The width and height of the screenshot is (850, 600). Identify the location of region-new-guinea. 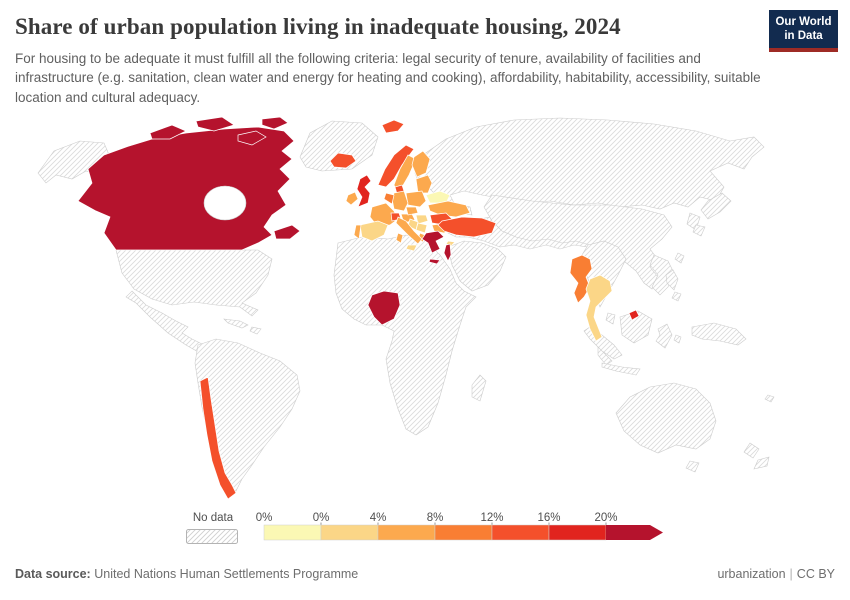
(719, 334).